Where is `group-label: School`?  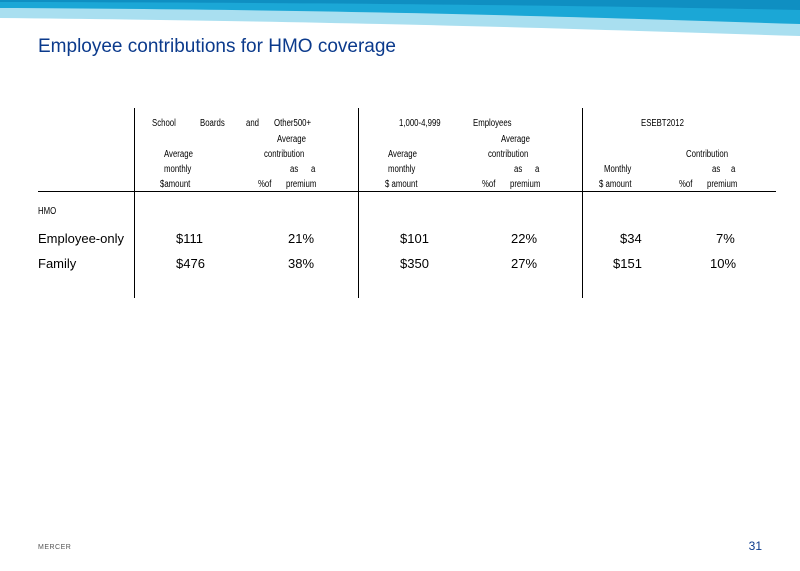 group-label: School is located at coordinates (164, 123).